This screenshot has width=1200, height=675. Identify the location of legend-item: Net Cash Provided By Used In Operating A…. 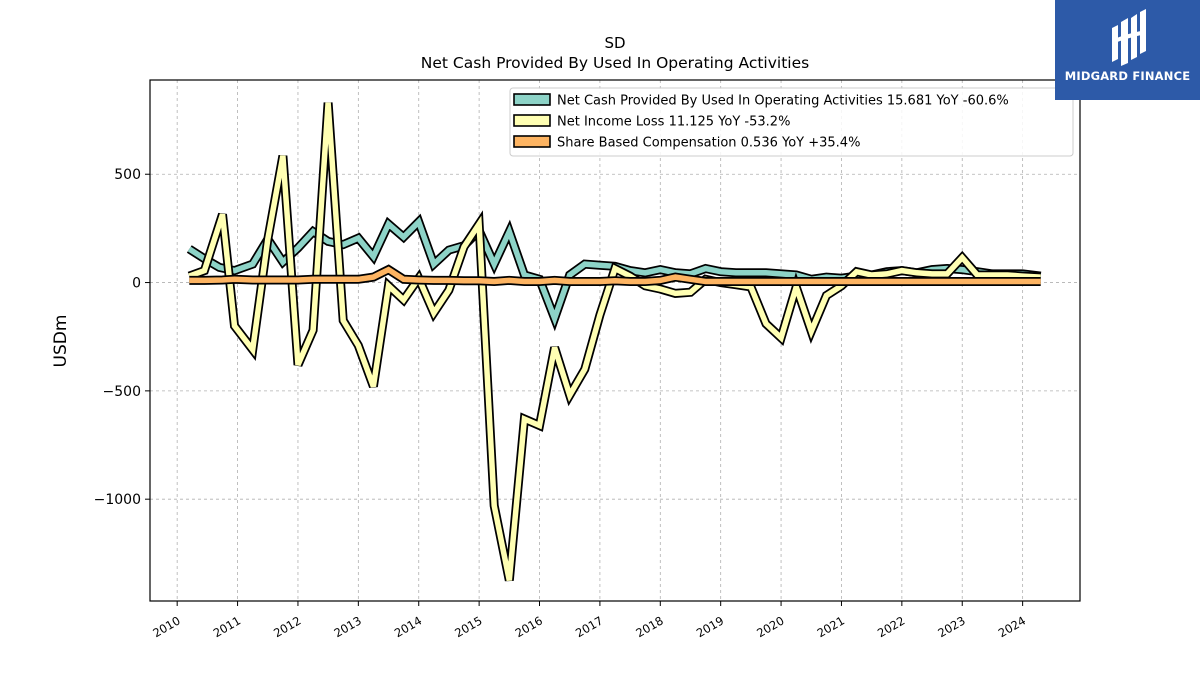
(761, 101).